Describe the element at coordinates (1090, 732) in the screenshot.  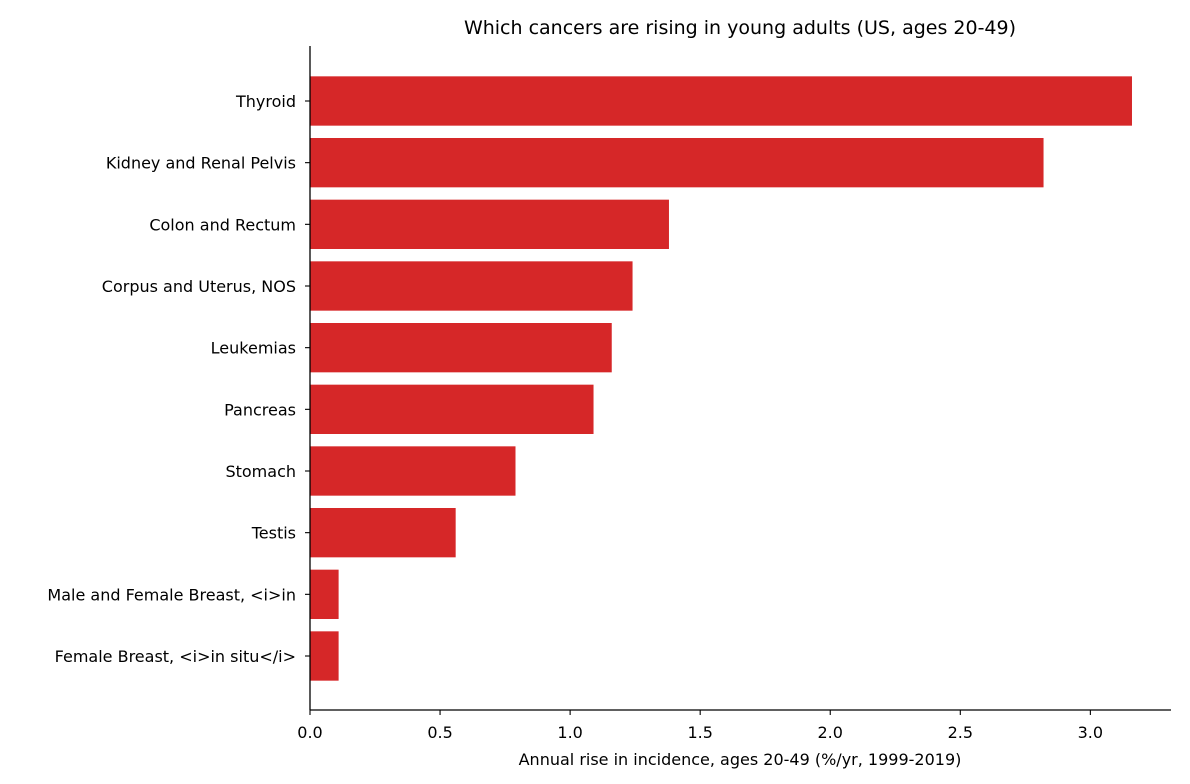
I see `x-tick-label: 3.0` at that location.